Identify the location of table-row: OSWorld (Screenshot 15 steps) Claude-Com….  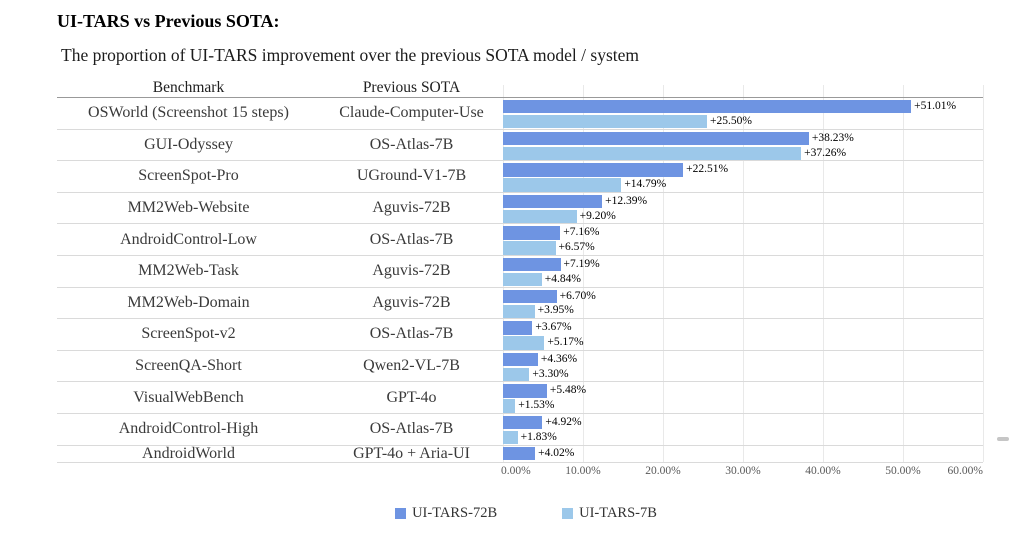
(520, 114).